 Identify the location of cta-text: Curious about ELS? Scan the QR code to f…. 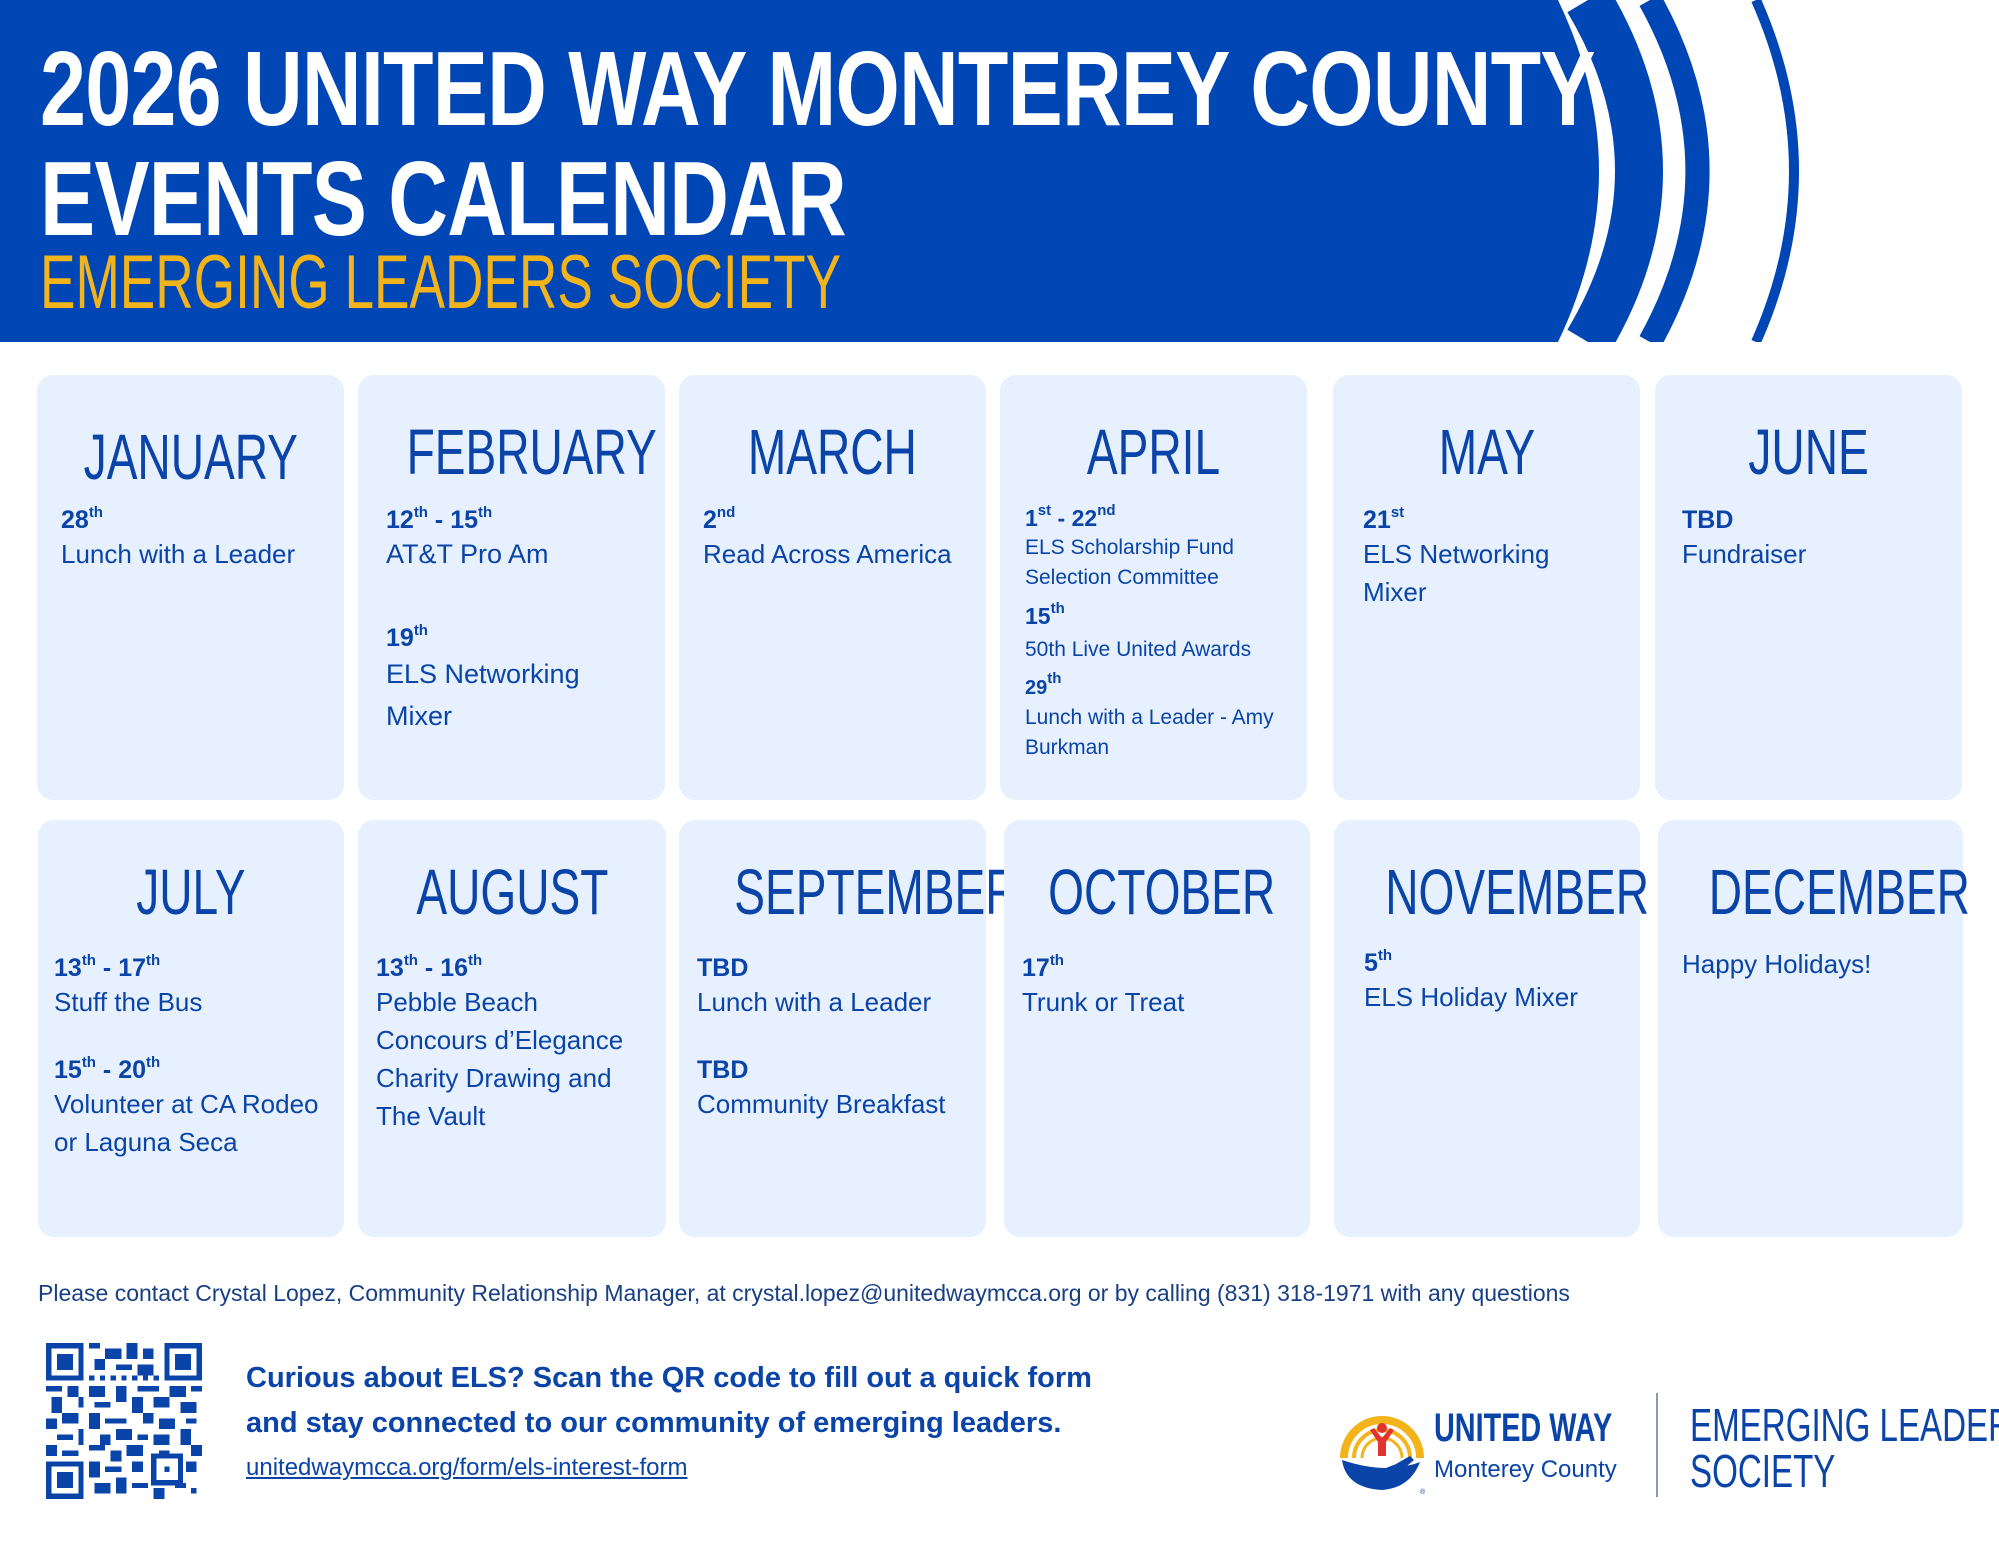
(669, 1400).